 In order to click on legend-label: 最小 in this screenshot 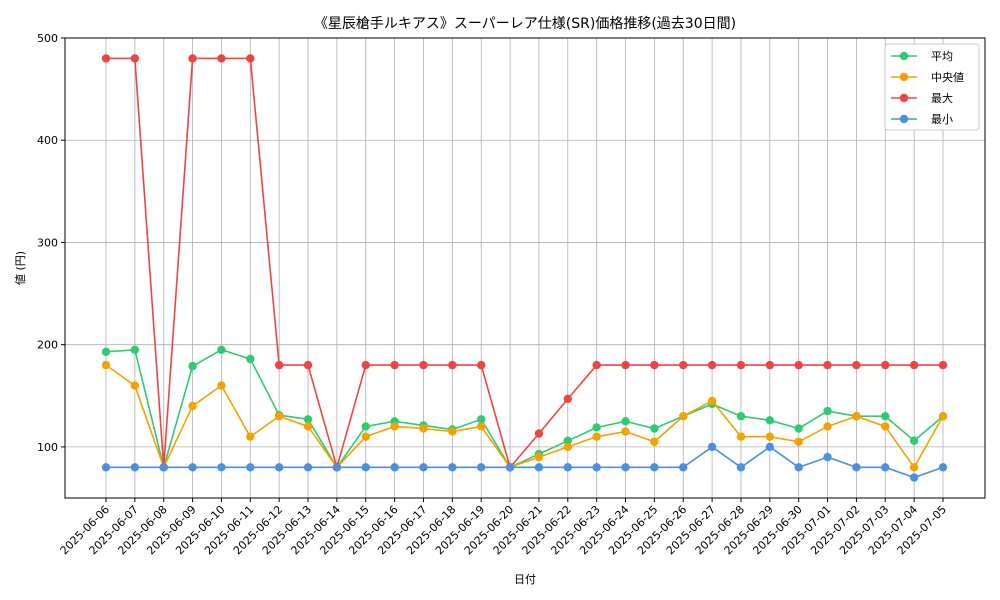, I will do `click(942, 119)`.